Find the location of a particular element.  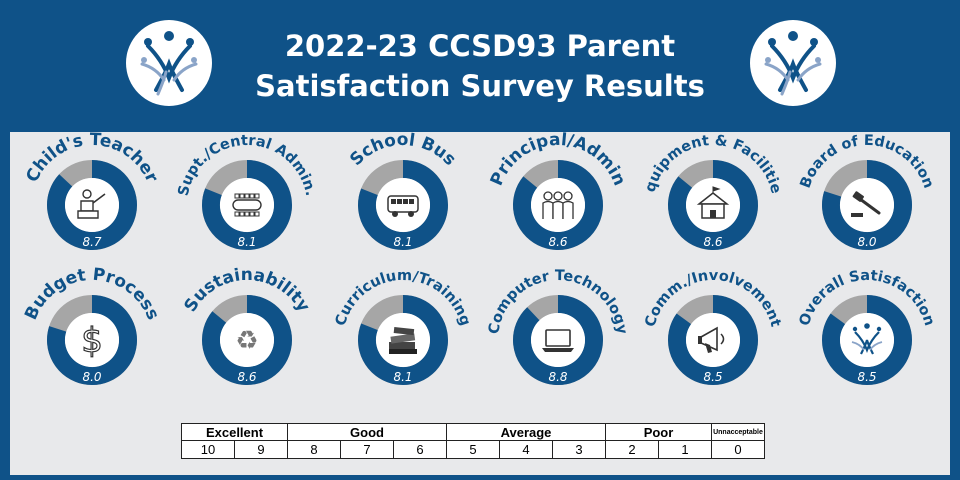

scale-number-4: 4 is located at coordinates (526, 449).